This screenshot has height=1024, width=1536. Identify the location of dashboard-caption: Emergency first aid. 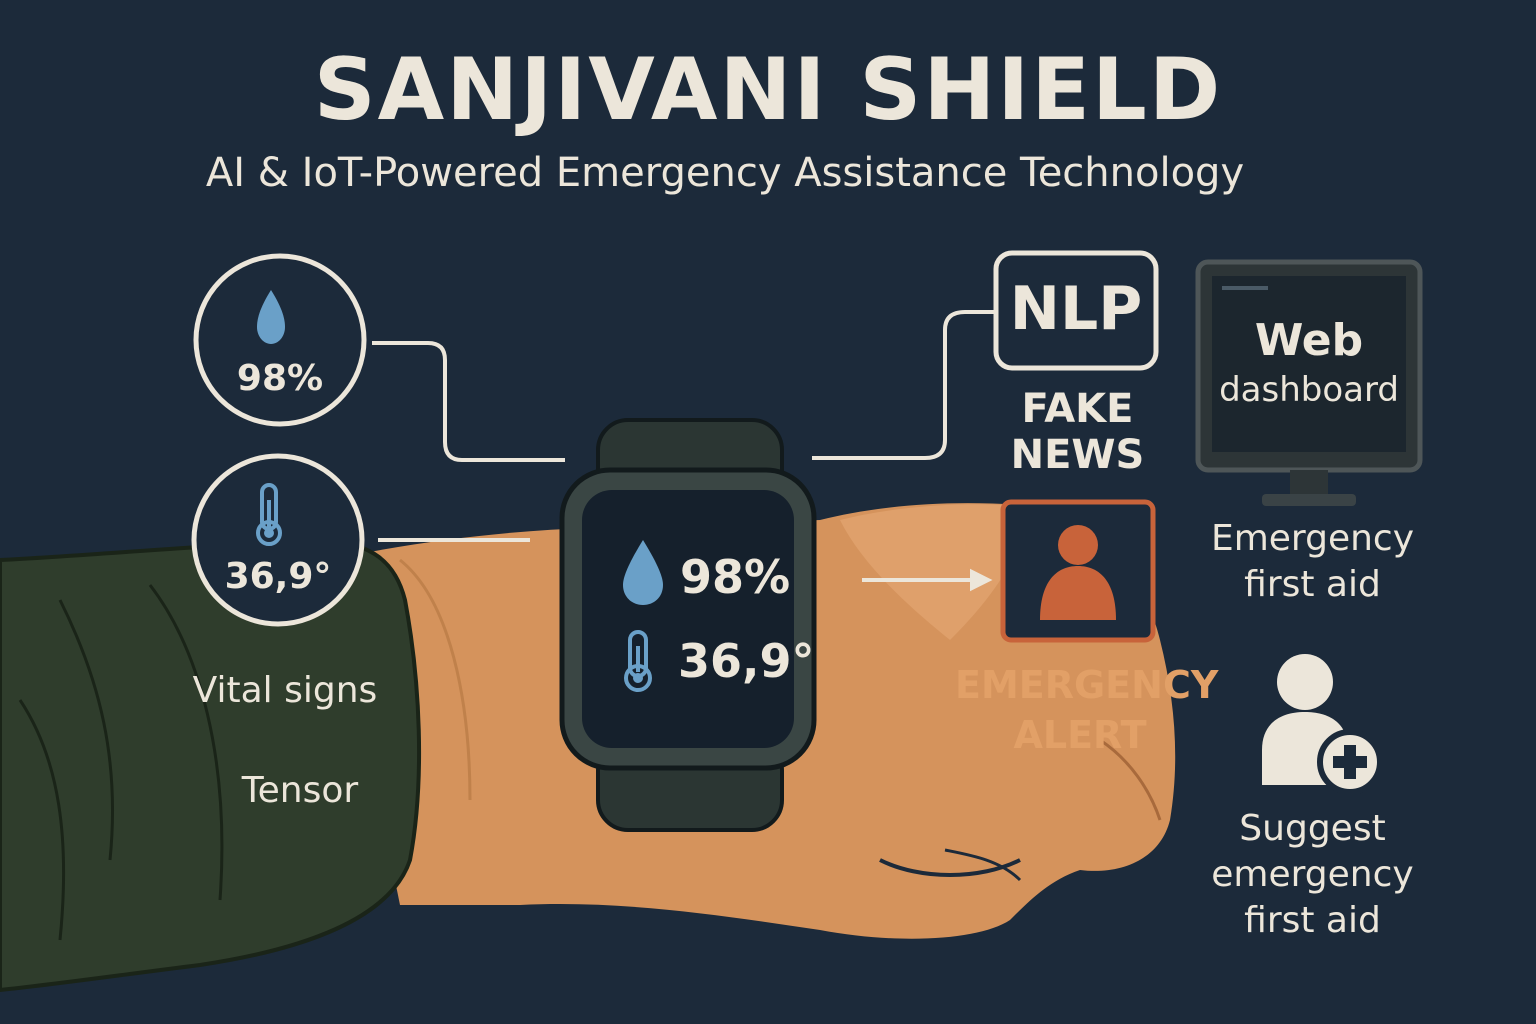
(1312, 562).